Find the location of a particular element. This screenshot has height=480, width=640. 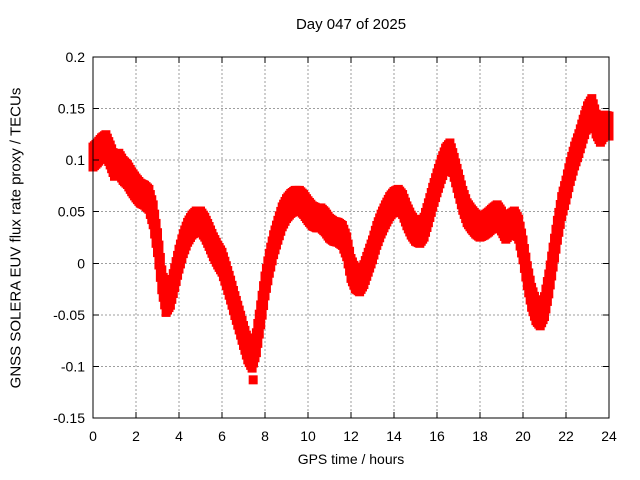

y-tick-label: -0.1 is located at coordinates (73, 366).